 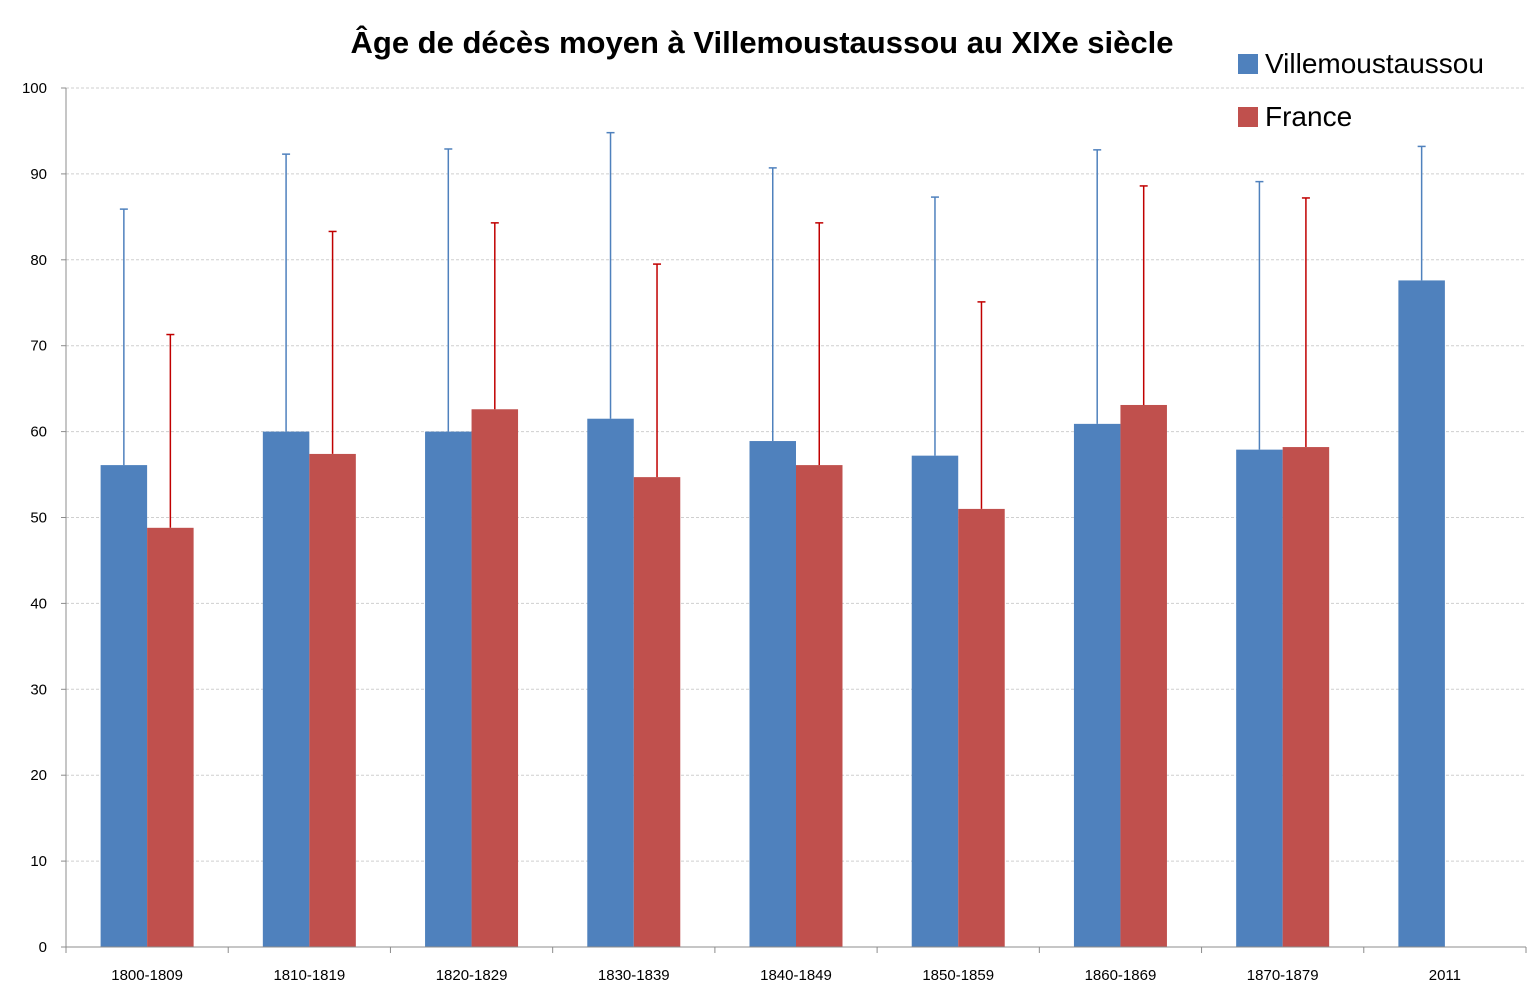 I want to click on y-tick-label: 80, so click(x=38, y=260).